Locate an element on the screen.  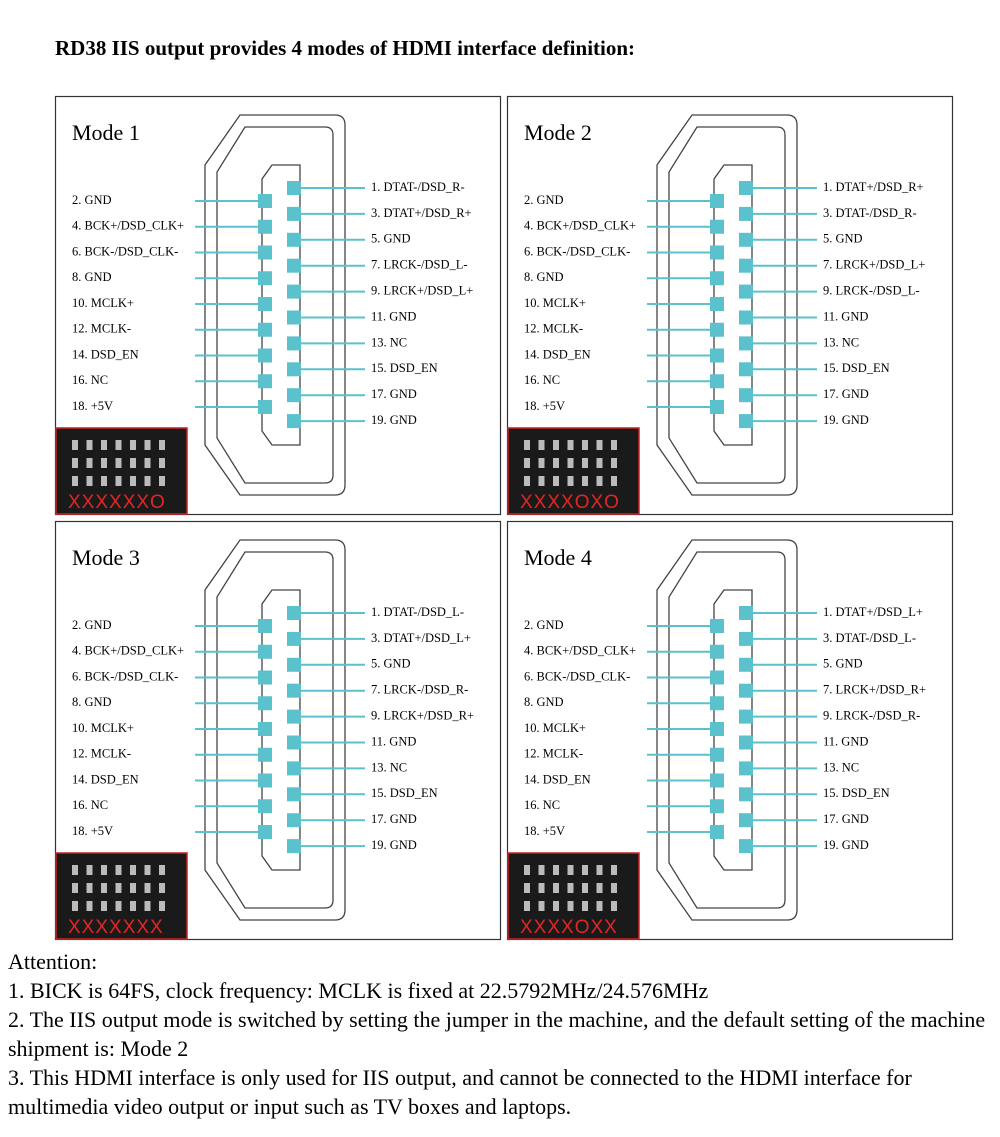
pin-label: 9. LRCK-/DSD_L- is located at coordinates (871, 290).